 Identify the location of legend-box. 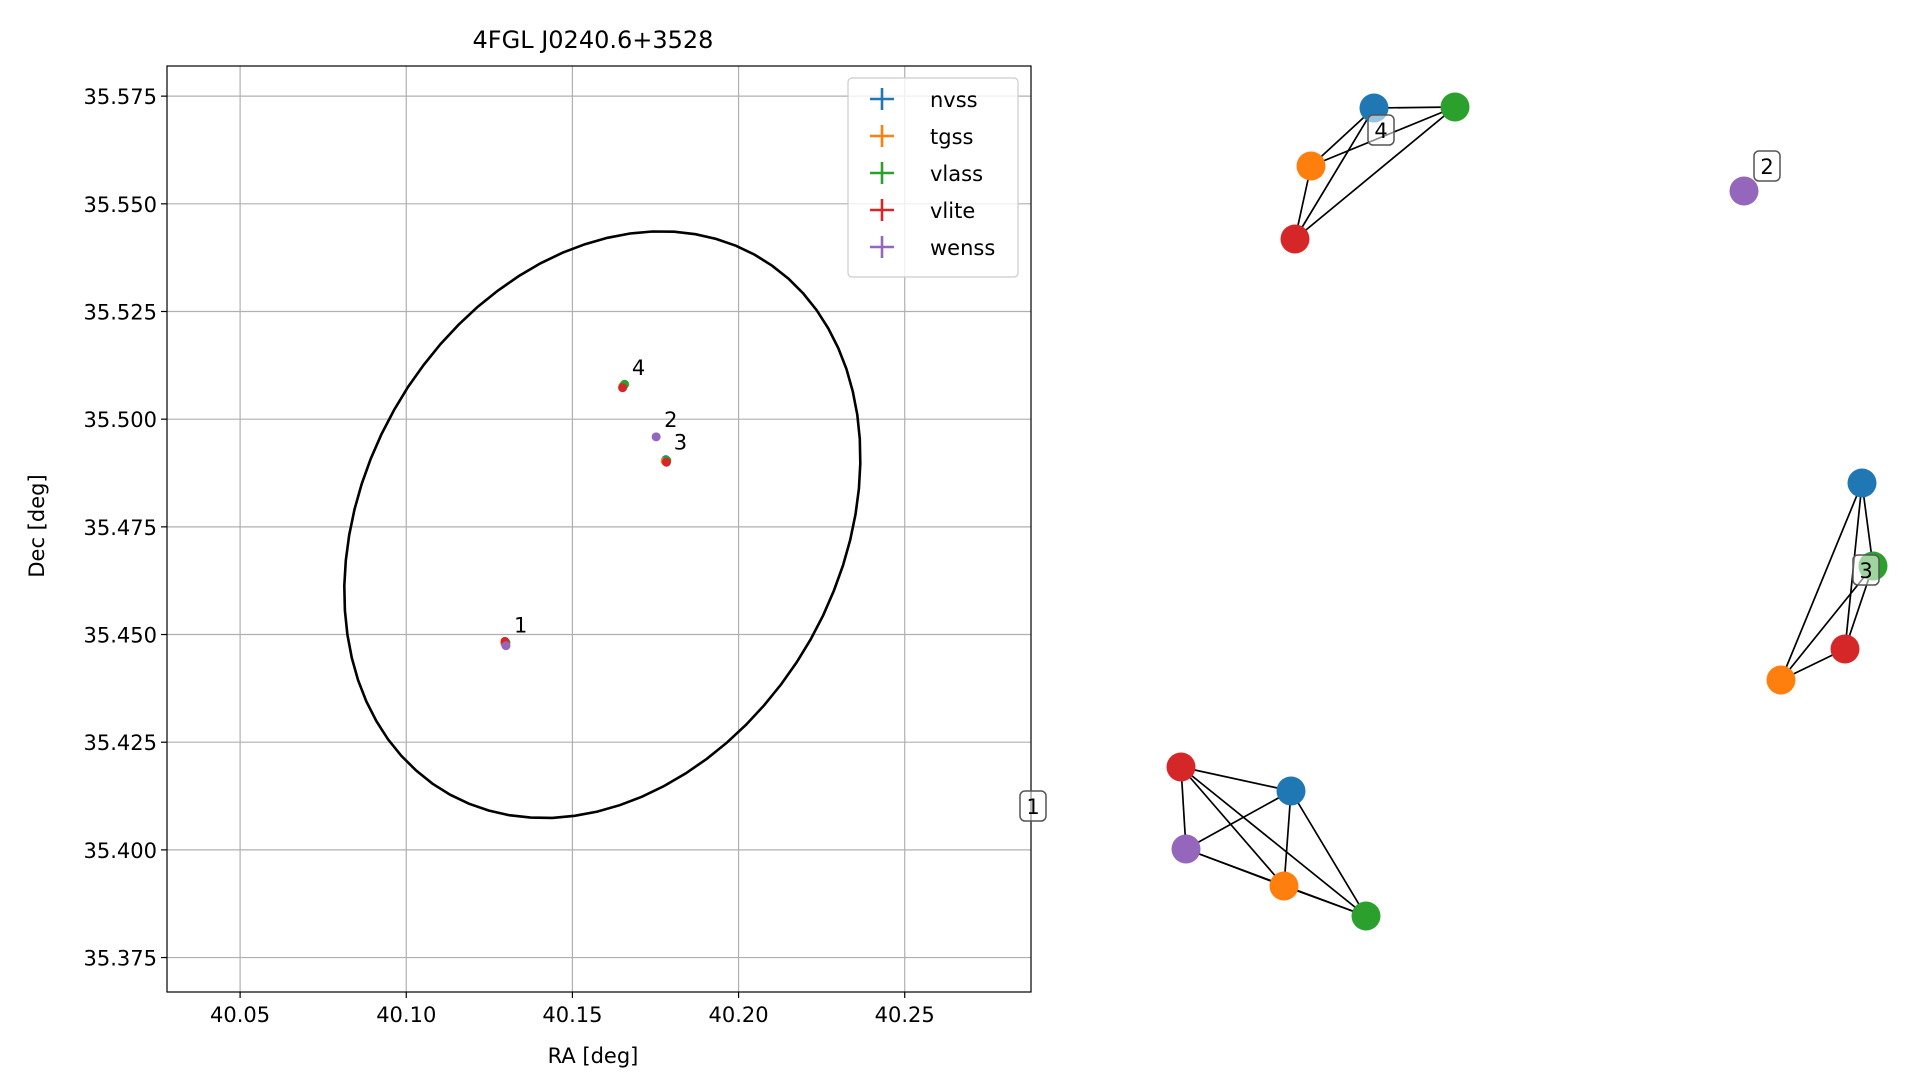
(933, 177).